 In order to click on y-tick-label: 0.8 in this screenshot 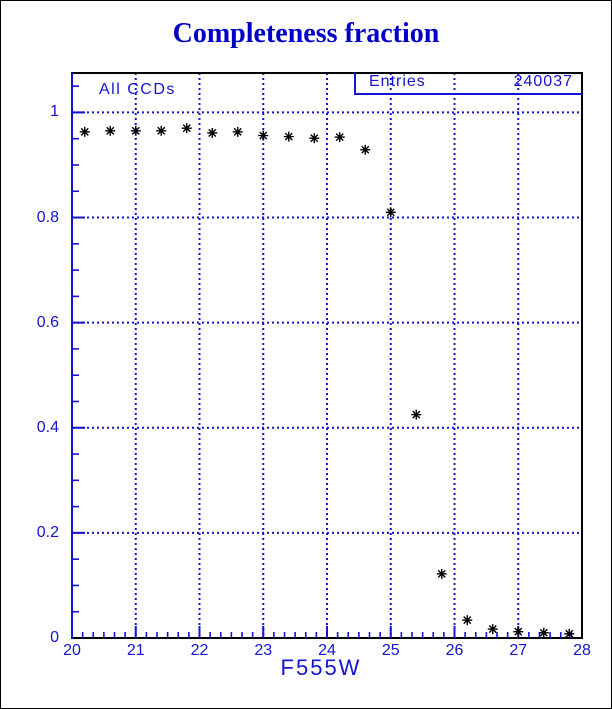, I will do `click(47, 217)`.